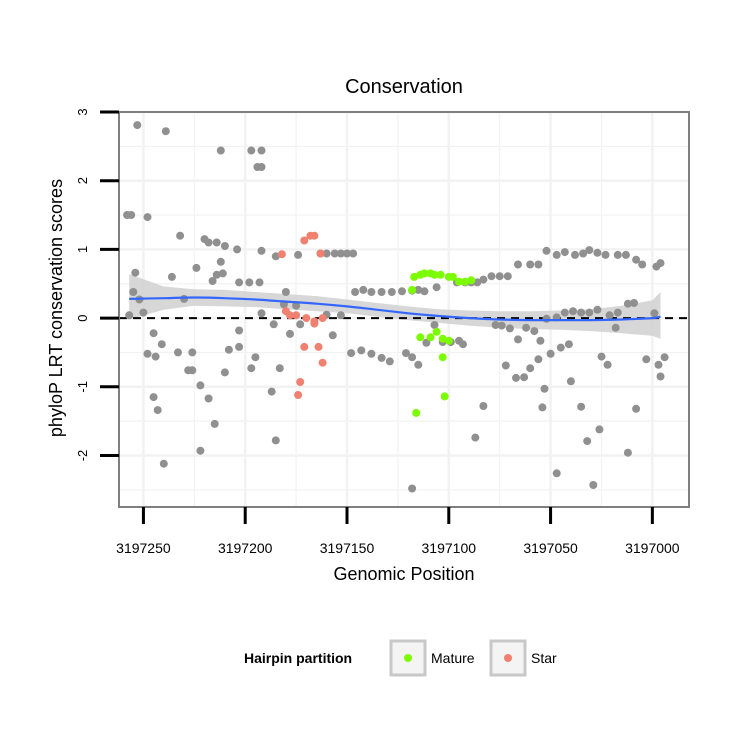 The width and height of the screenshot is (750, 750). Describe the element at coordinates (403, 574) in the screenshot. I see `x-axis-label: Genomic Position` at that location.